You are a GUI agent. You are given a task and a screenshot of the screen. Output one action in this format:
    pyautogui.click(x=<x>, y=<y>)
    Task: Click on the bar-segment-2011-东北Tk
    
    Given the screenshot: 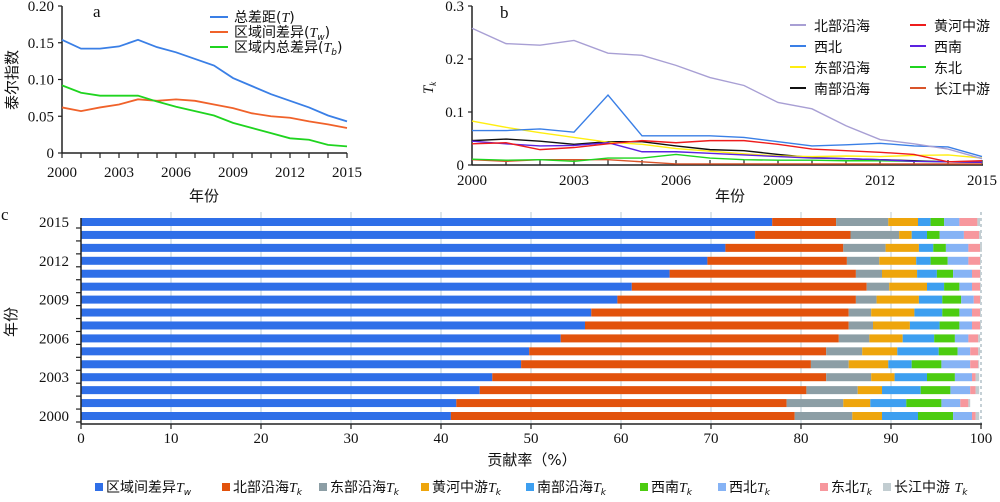 What is the action you would take?
    pyautogui.click(x=976, y=273)
    